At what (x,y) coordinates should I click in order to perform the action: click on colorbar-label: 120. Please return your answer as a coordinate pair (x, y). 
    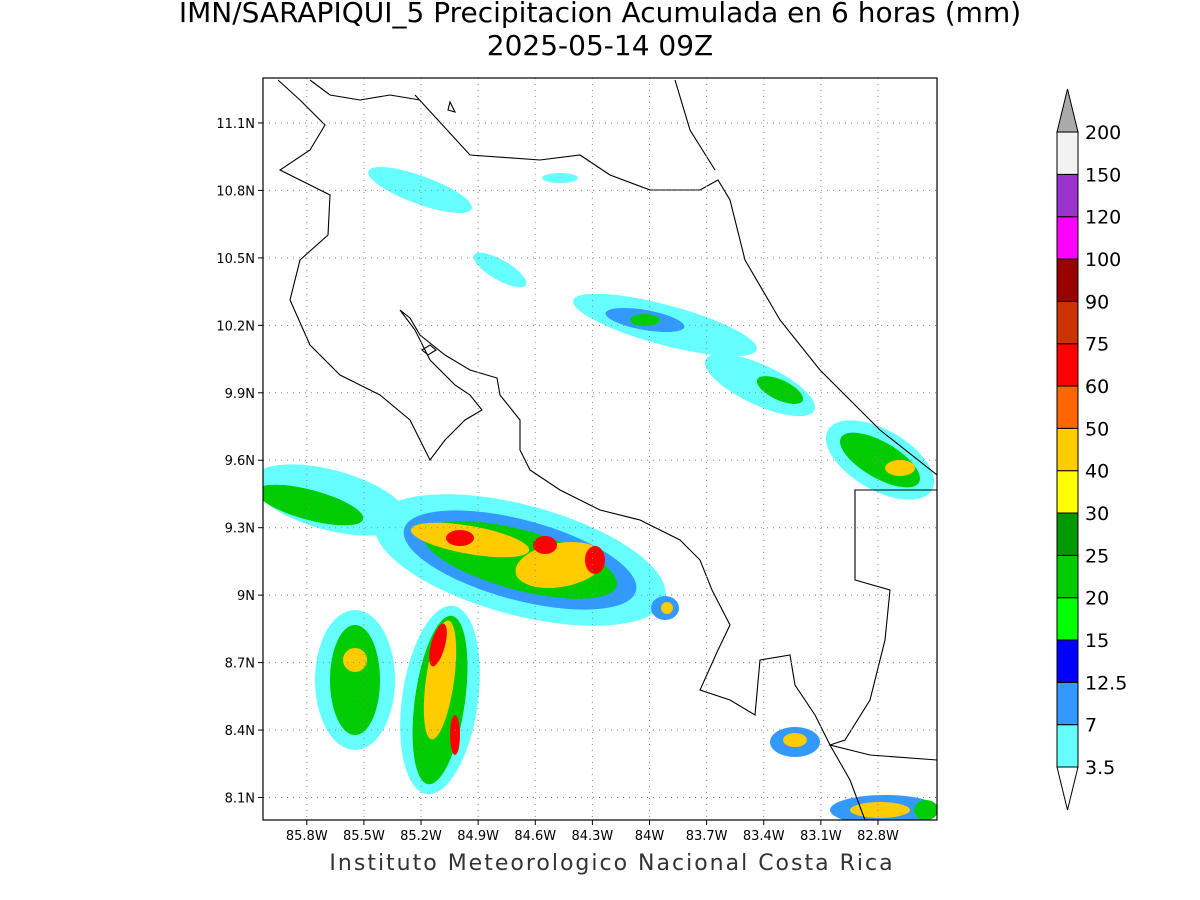
    Looking at the image, I should click on (1103, 218).